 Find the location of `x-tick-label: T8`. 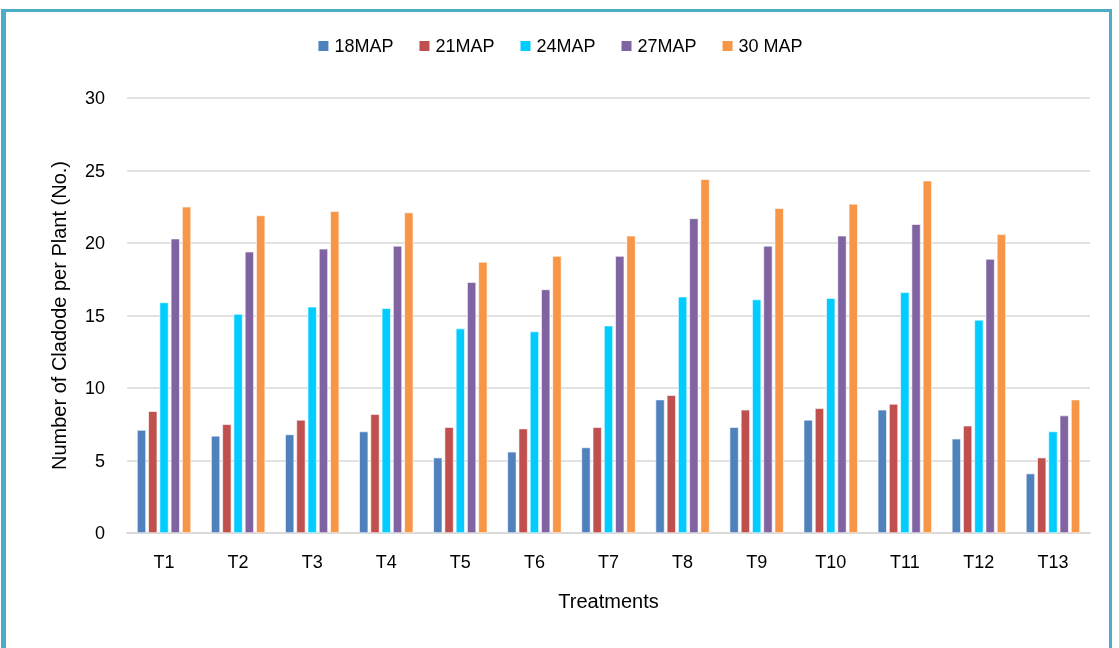

x-tick-label: T8 is located at coordinates (683, 562).